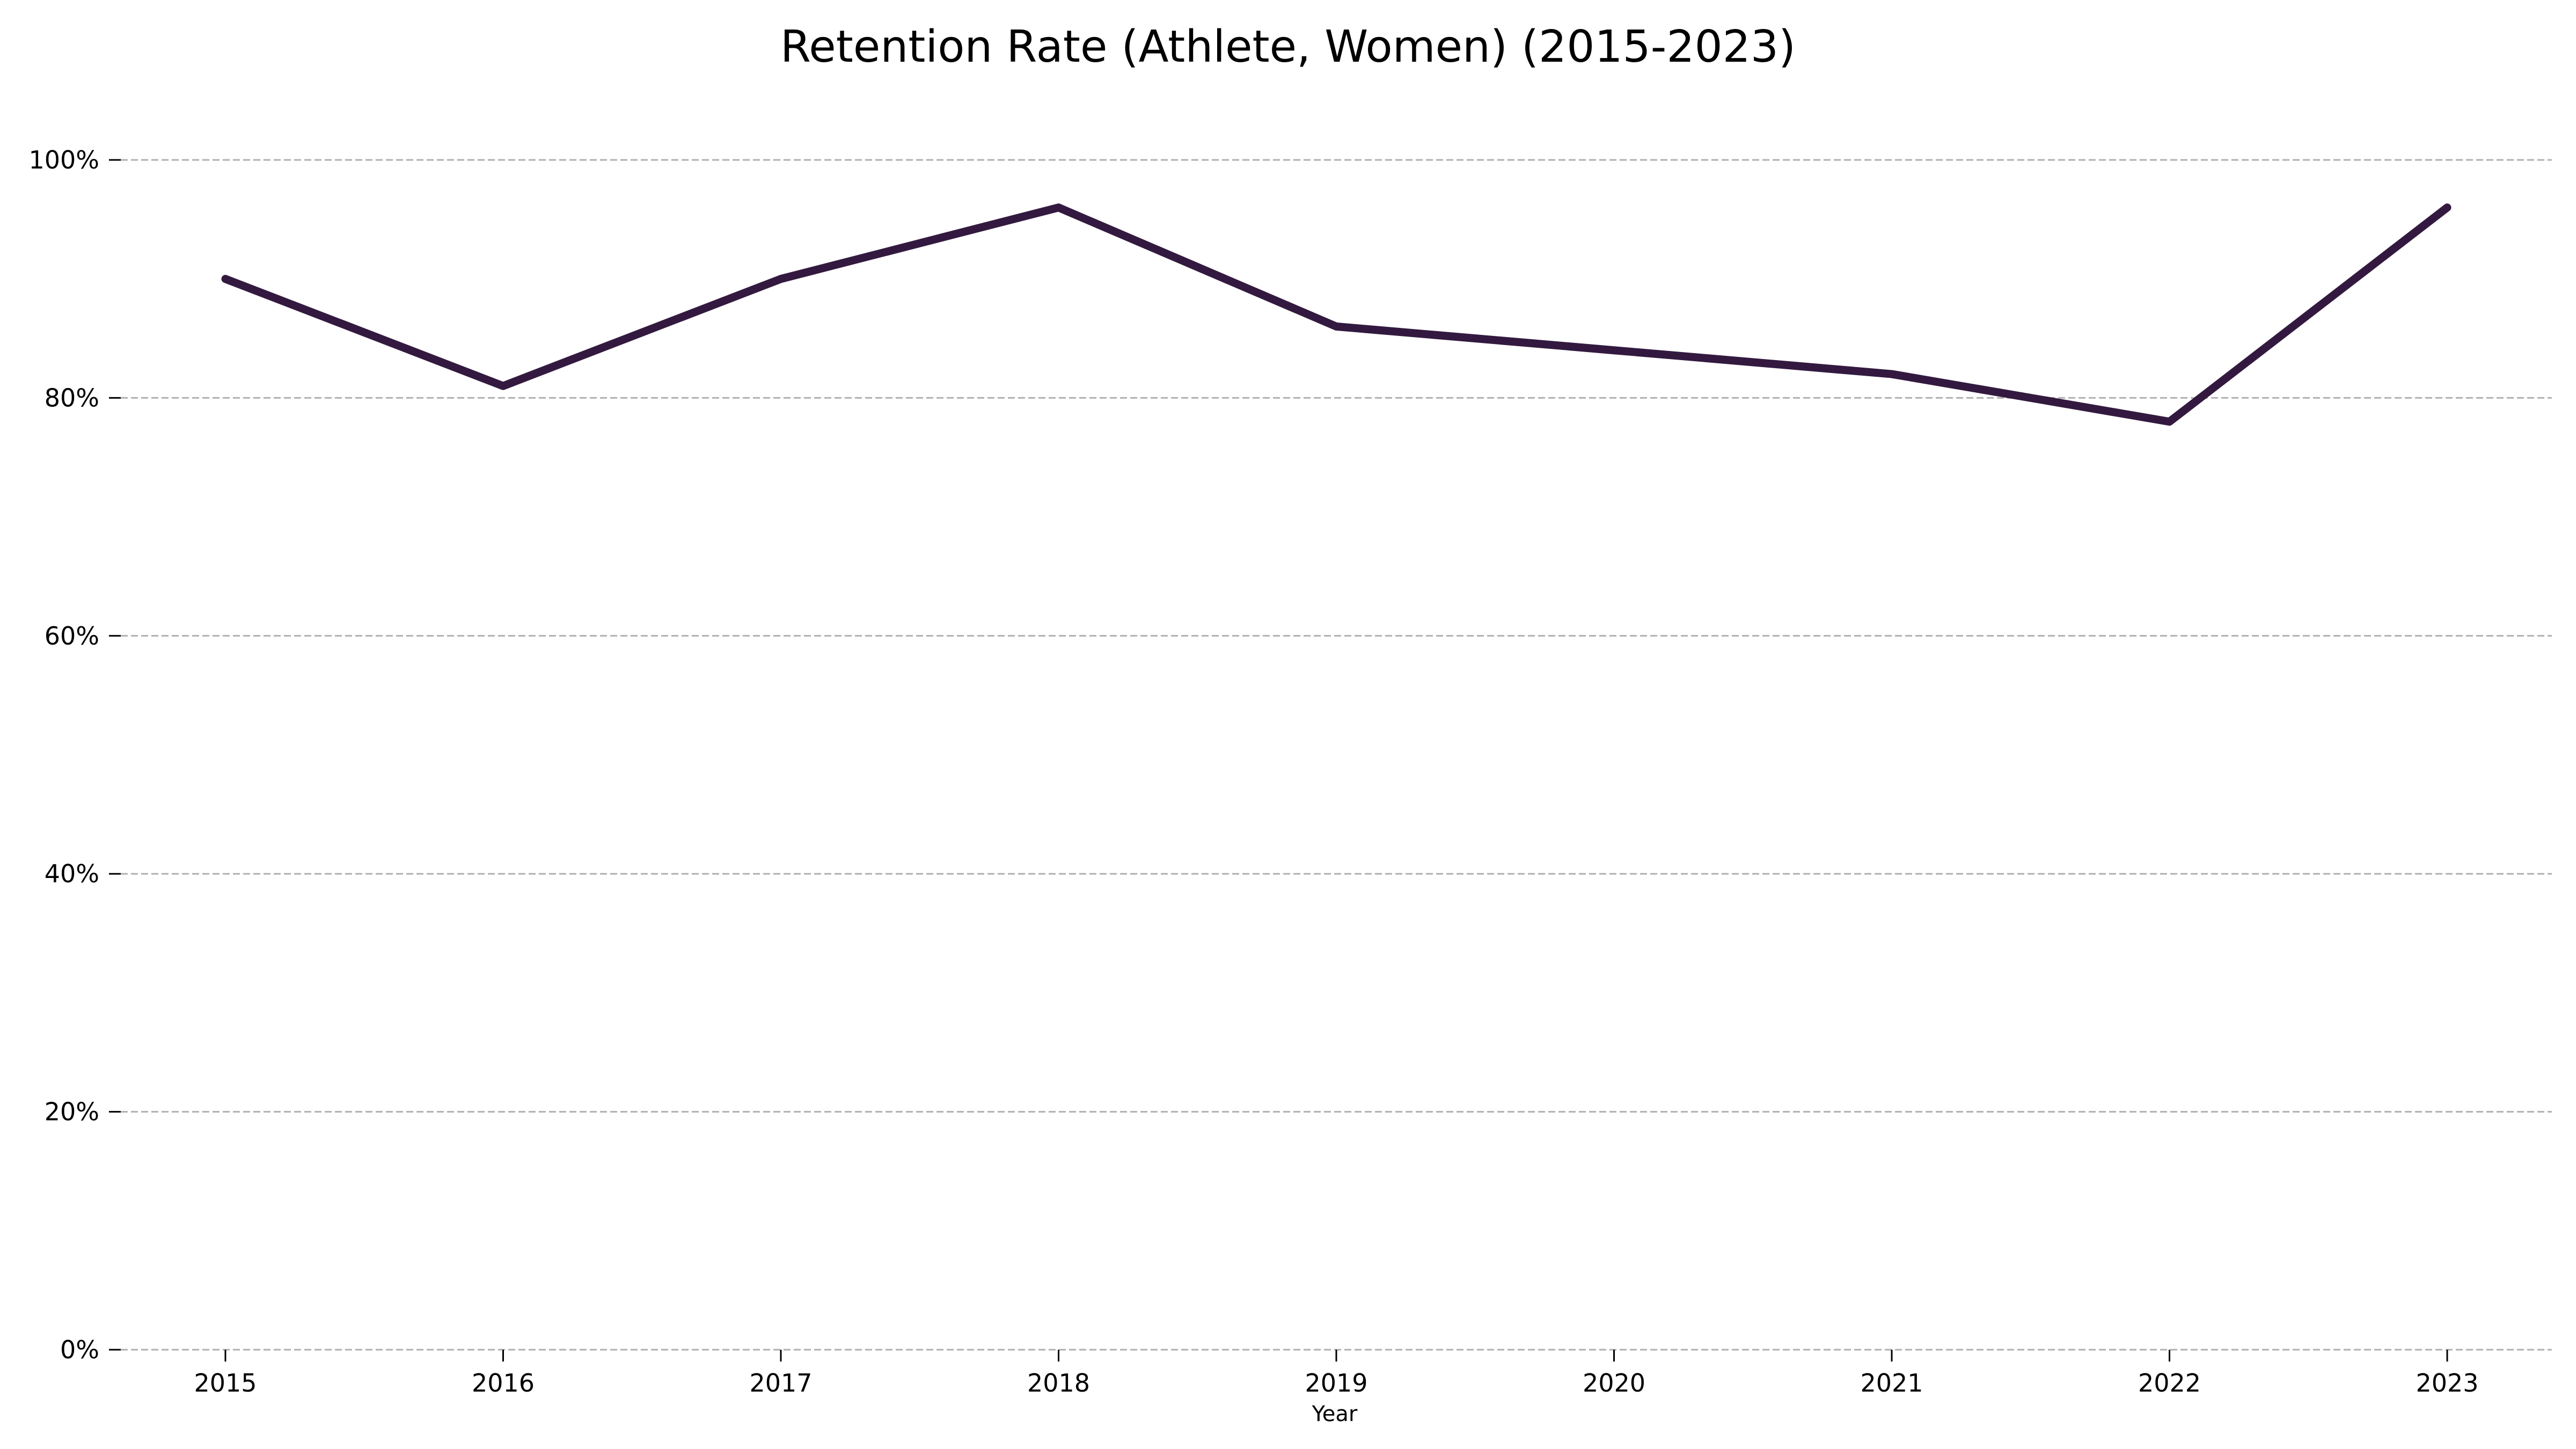 The width and height of the screenshot is (2576, 1449). I want to click on x-tick-label: 2015, so click(225, 1382).